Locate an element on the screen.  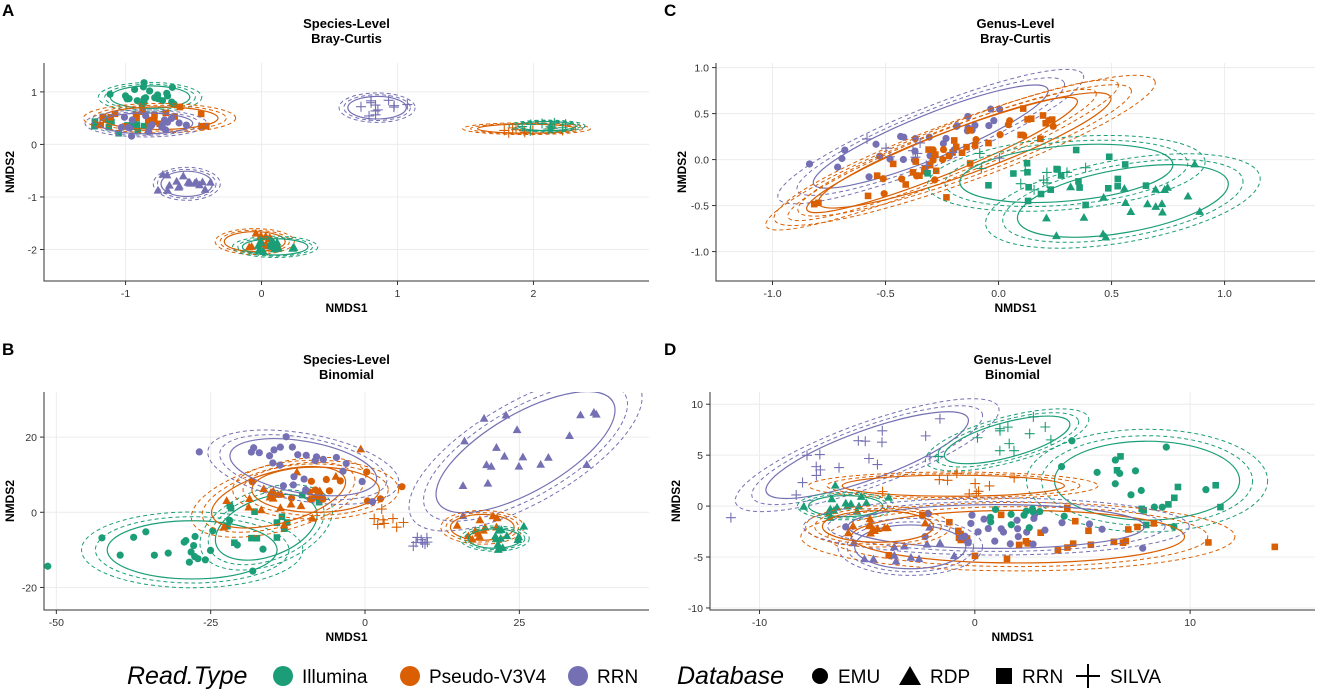
legend-rrn-label: RRN is located at coordinates (617, 677).